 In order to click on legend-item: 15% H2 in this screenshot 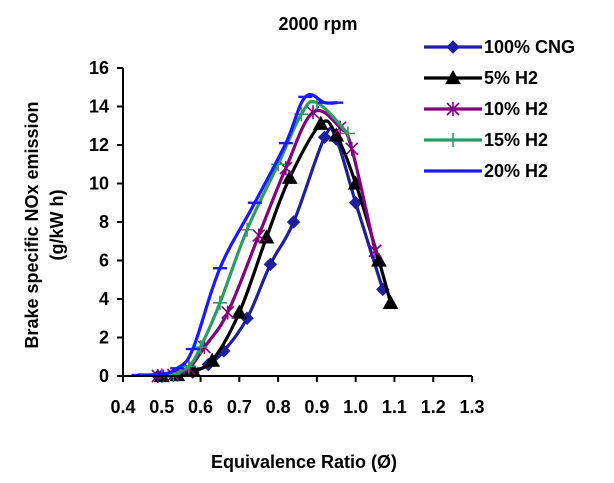, I will do `click(486, 140)`.